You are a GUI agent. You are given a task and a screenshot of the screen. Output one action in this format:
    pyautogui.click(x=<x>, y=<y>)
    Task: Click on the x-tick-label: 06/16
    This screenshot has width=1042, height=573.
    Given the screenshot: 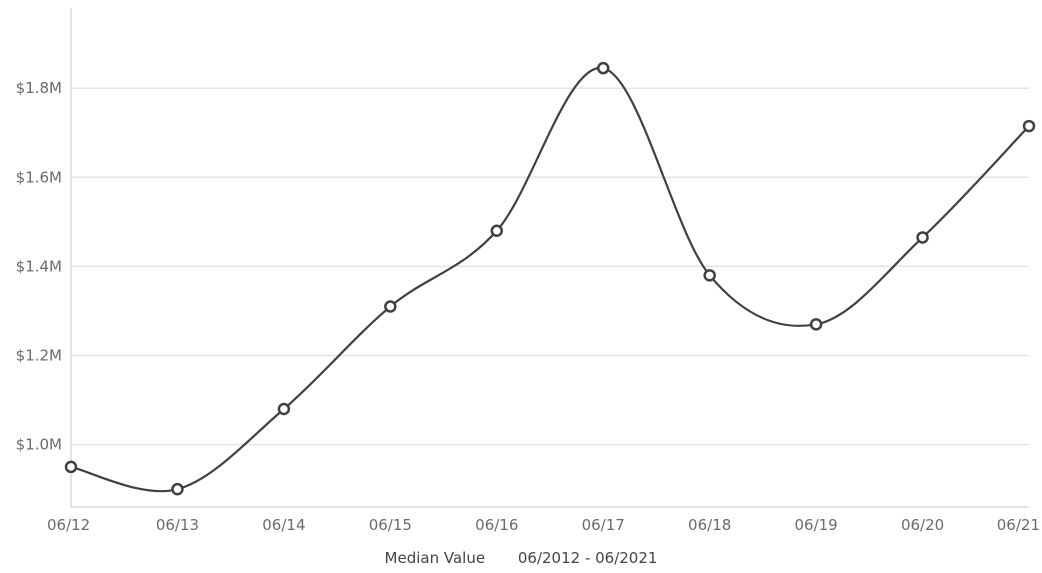 What is the action you would take?
    pyautogui.click(x=496, y=525)
    